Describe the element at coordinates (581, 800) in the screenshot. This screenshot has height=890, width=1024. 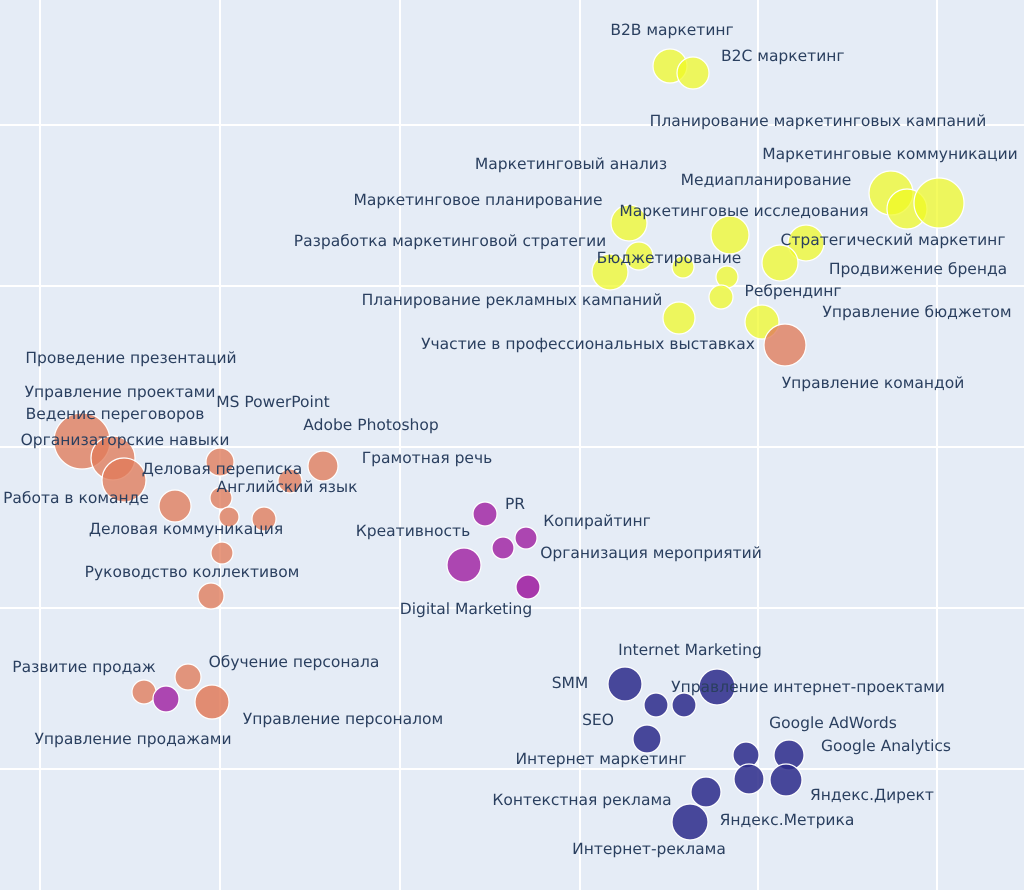
I see `point-label: Контекстная реклама` at that location.